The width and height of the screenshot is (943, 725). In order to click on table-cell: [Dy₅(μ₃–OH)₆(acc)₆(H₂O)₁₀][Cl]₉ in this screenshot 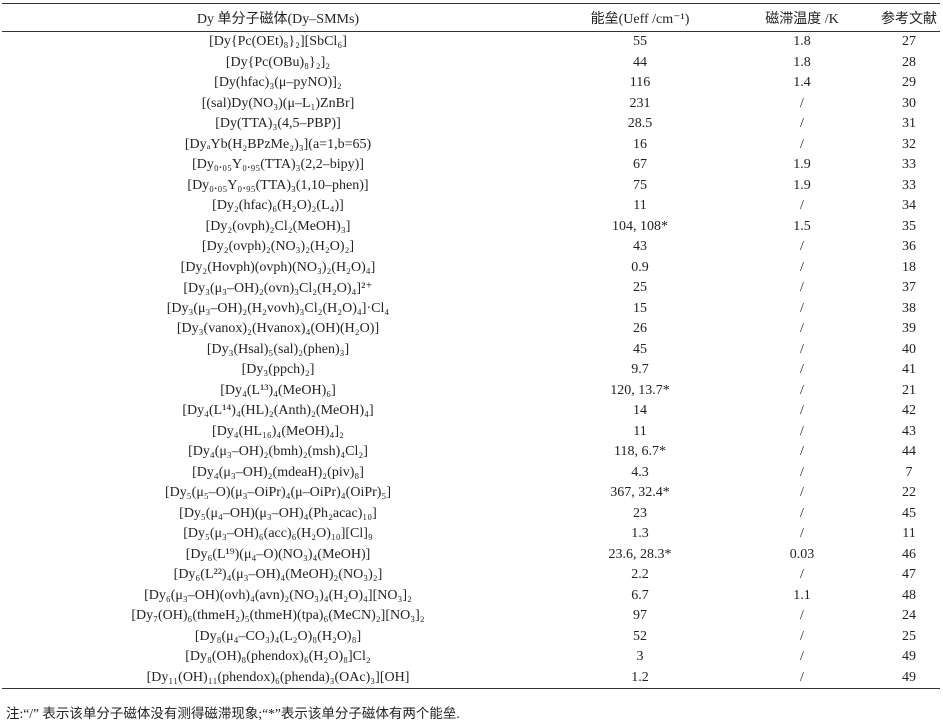, I will do `click(278, 534)`.